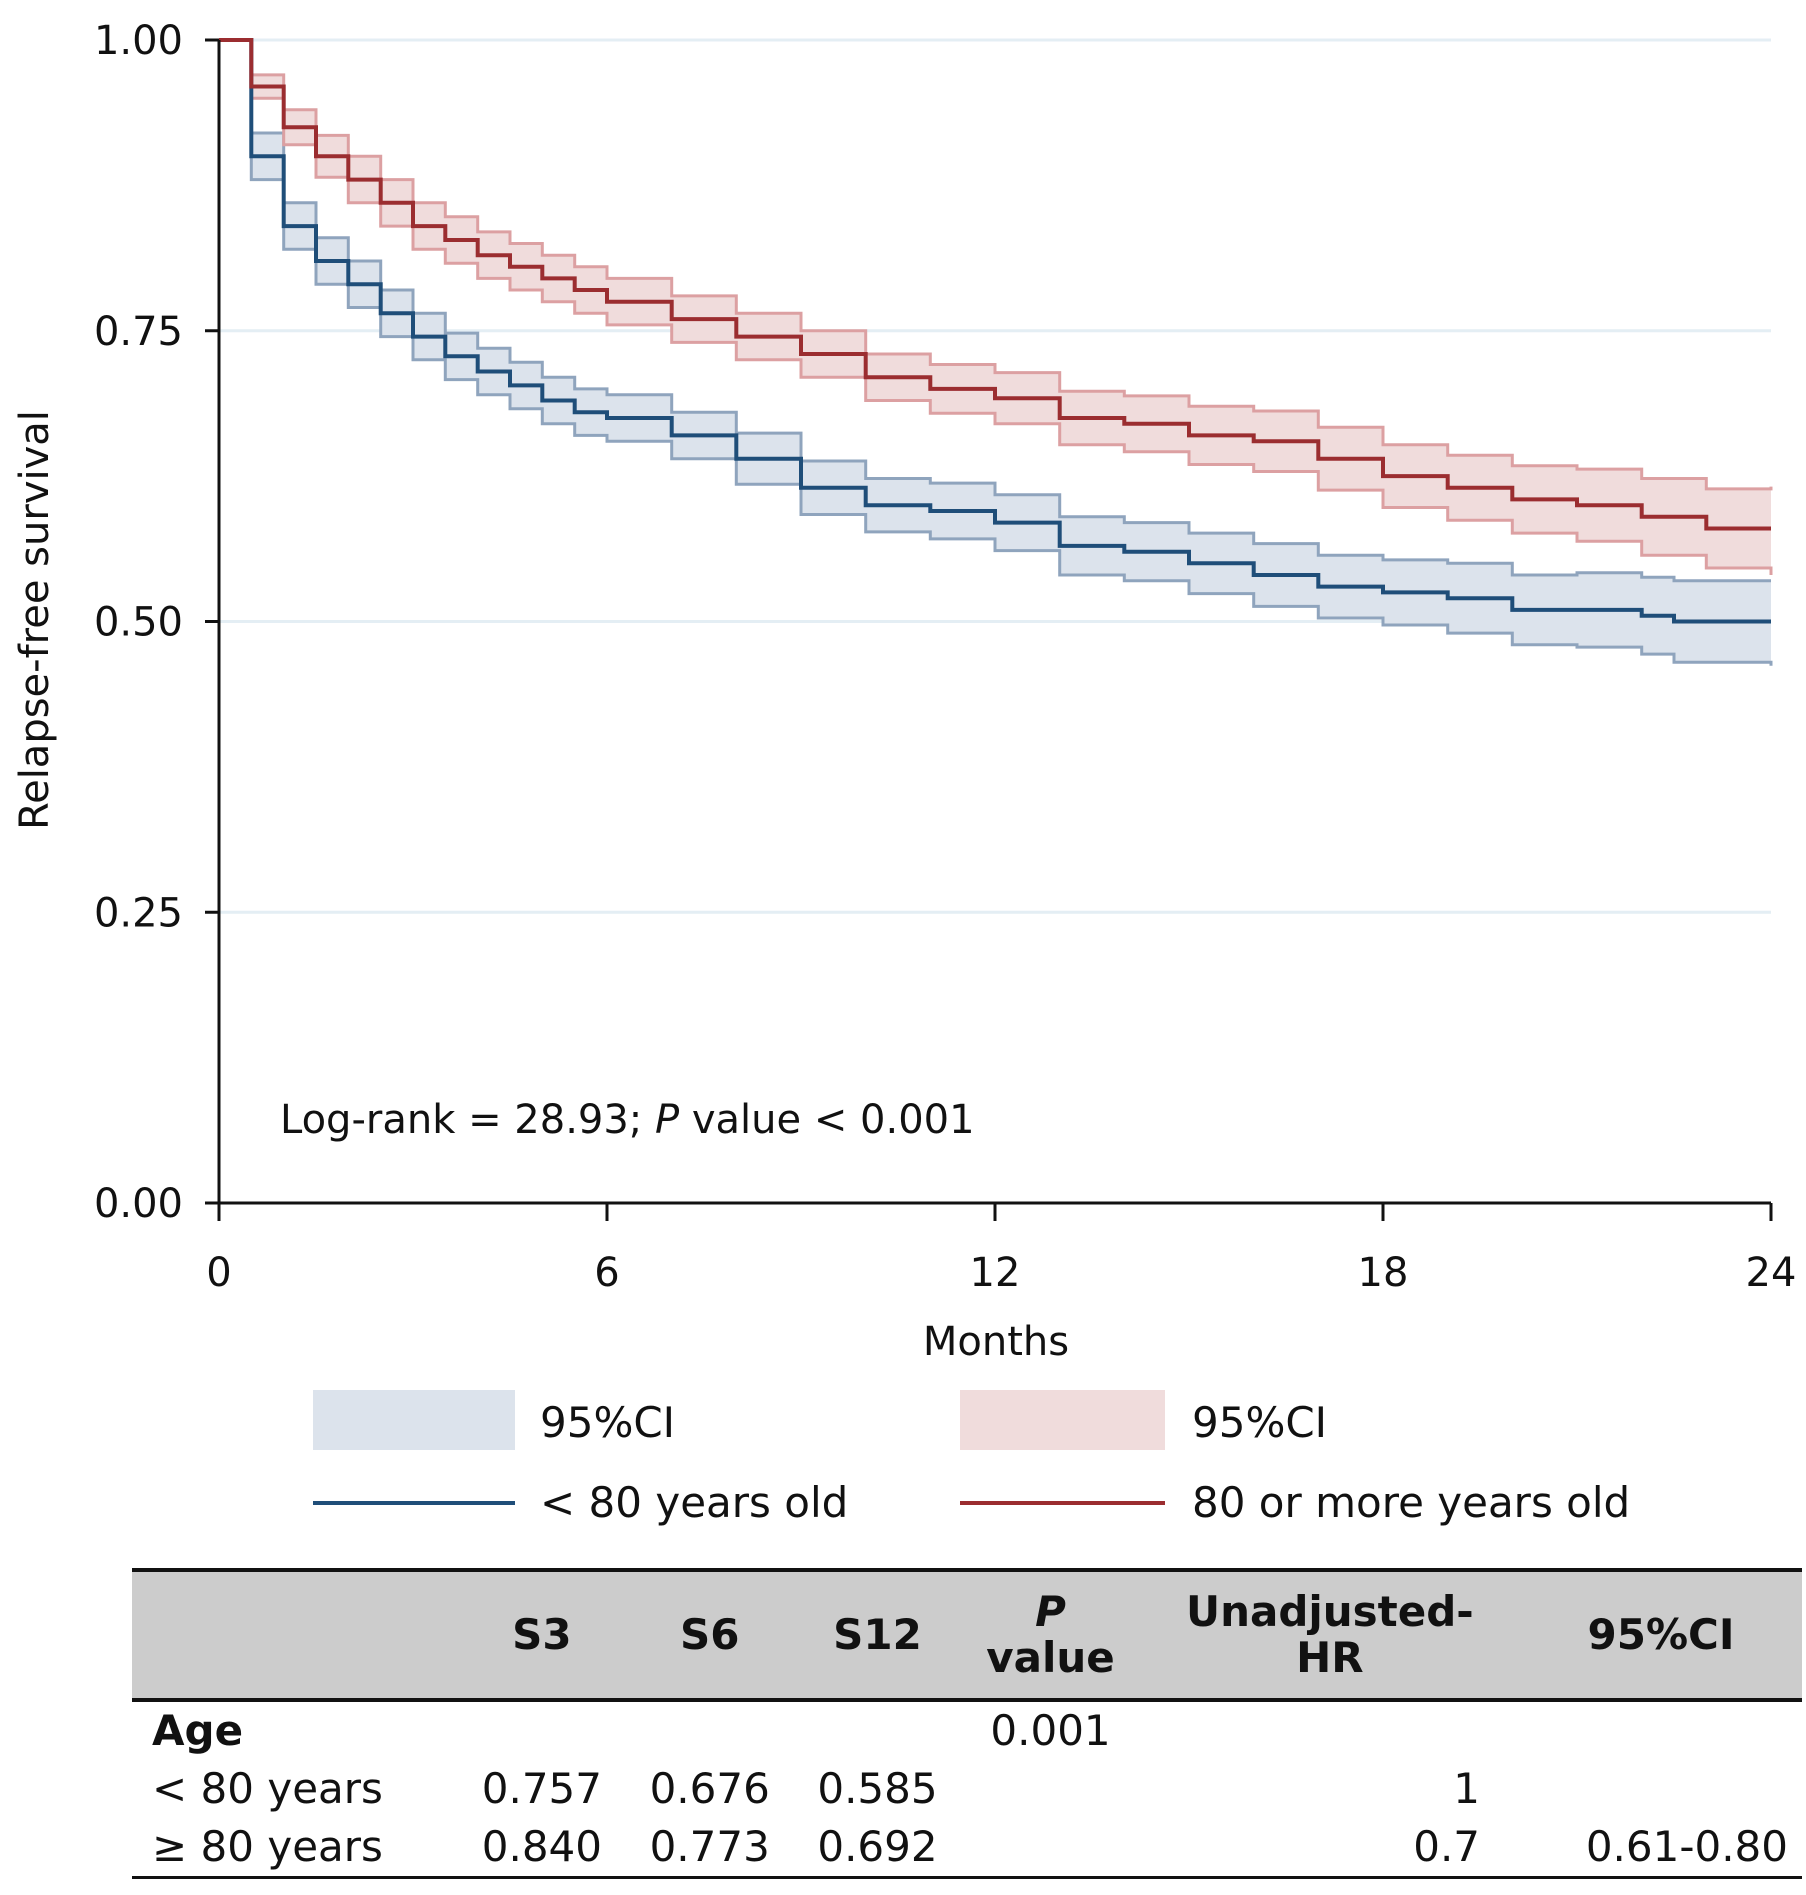 The height and width of the screenshot is (1895, 1806). I want to click on header-p-word: value, so click(1050, 1657).